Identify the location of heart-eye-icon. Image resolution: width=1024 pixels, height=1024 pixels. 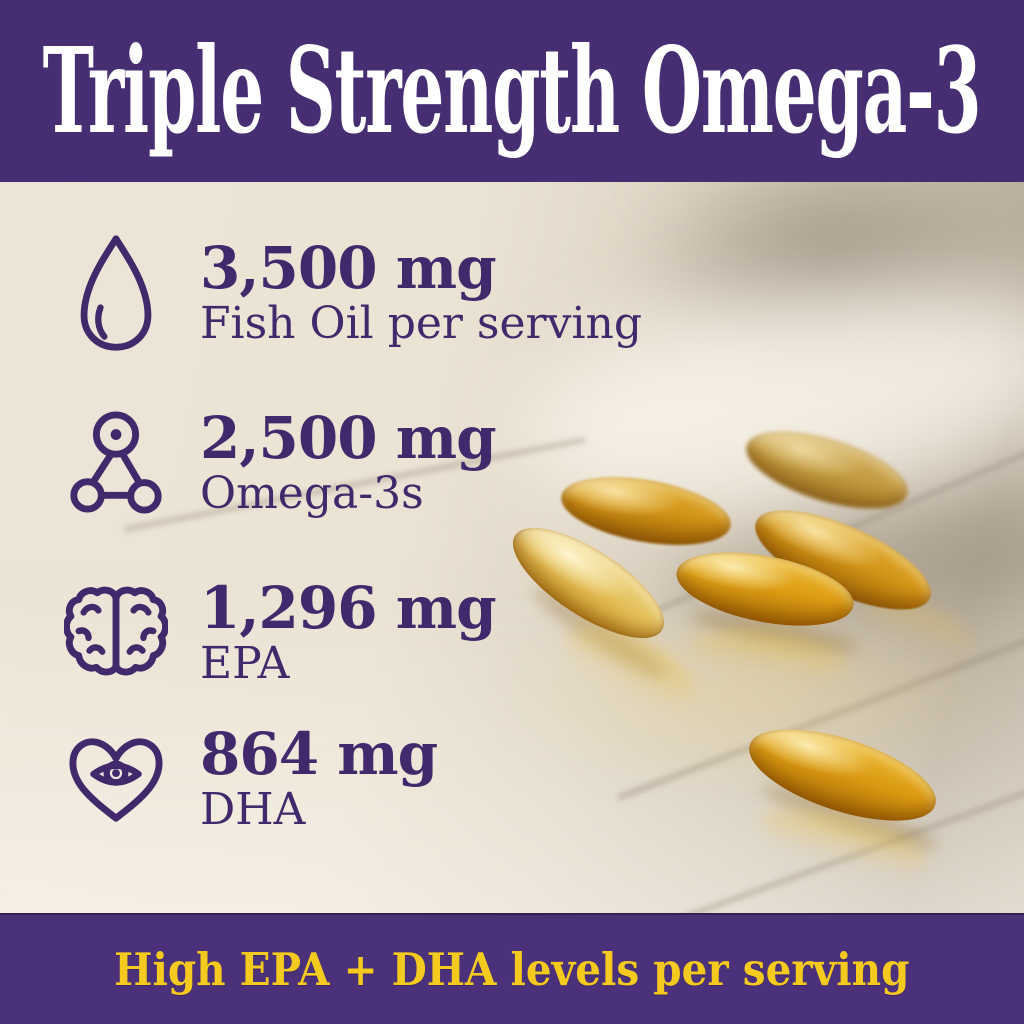
(116, 779).